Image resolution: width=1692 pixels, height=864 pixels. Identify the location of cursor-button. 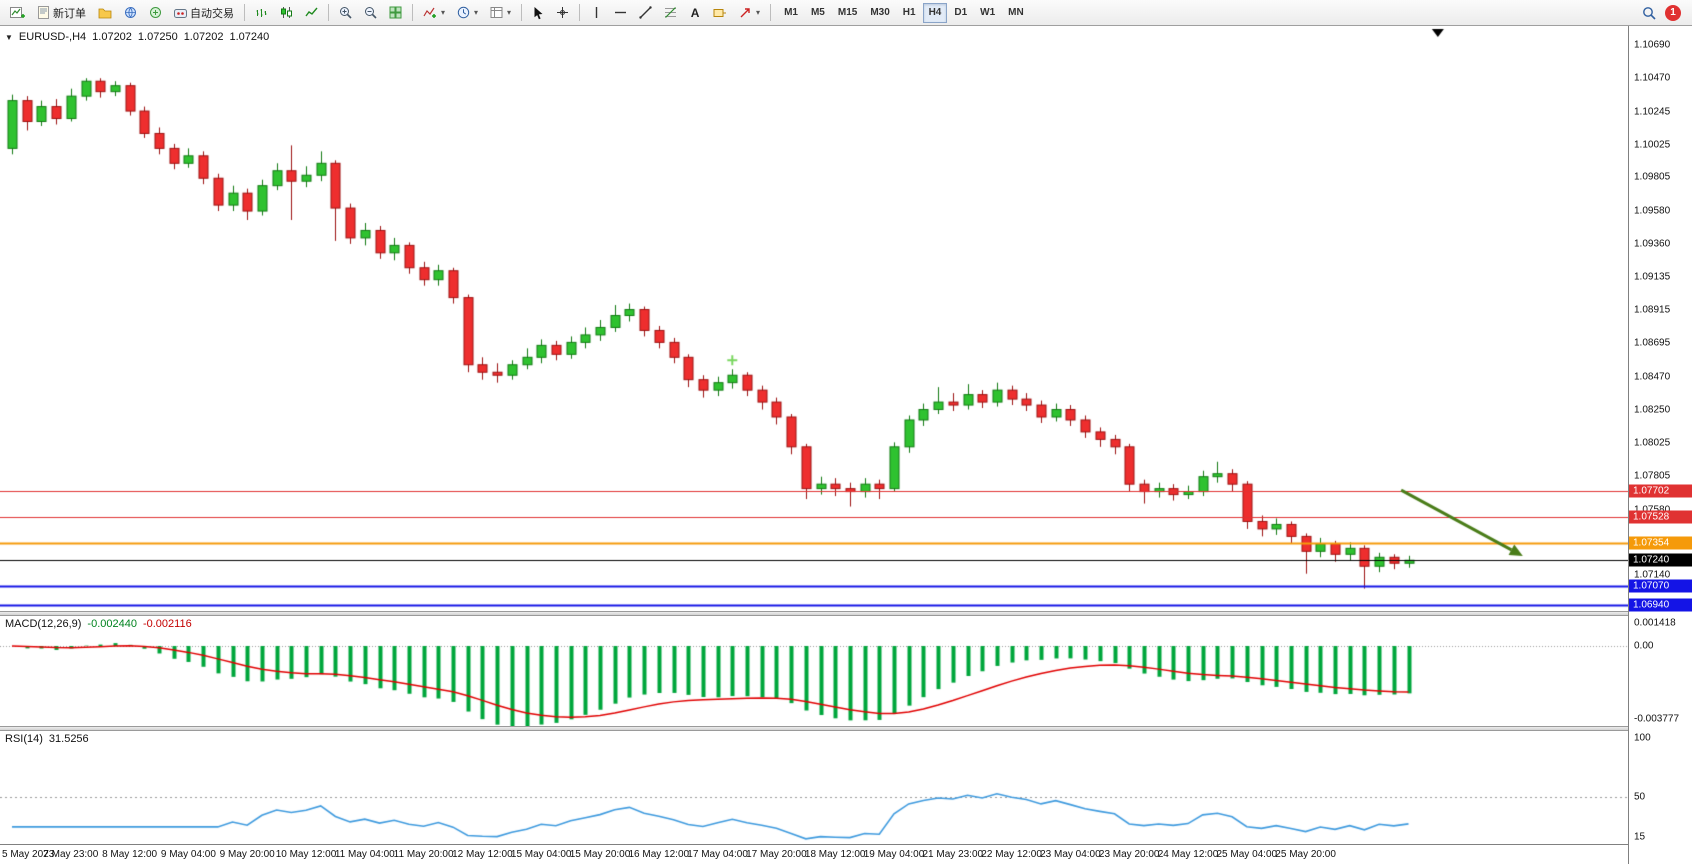
(538, 13).